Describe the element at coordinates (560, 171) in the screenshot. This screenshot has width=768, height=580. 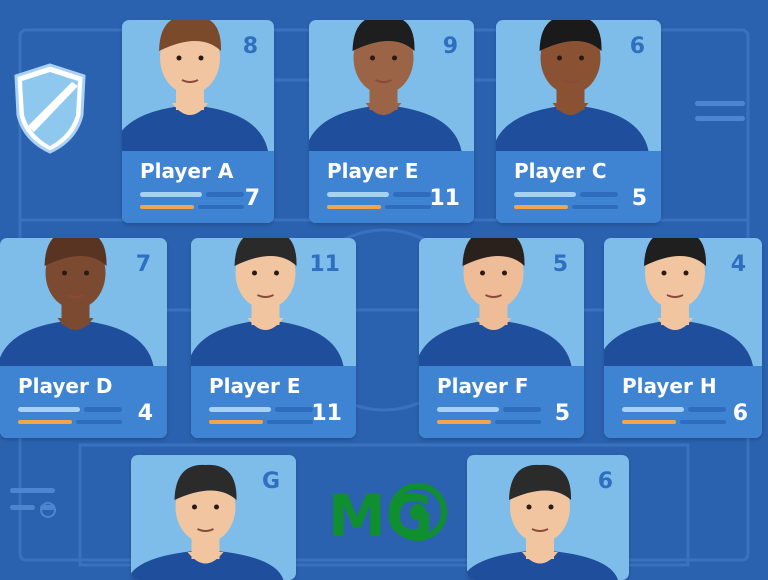
I see `player-name: Player C` at that location.